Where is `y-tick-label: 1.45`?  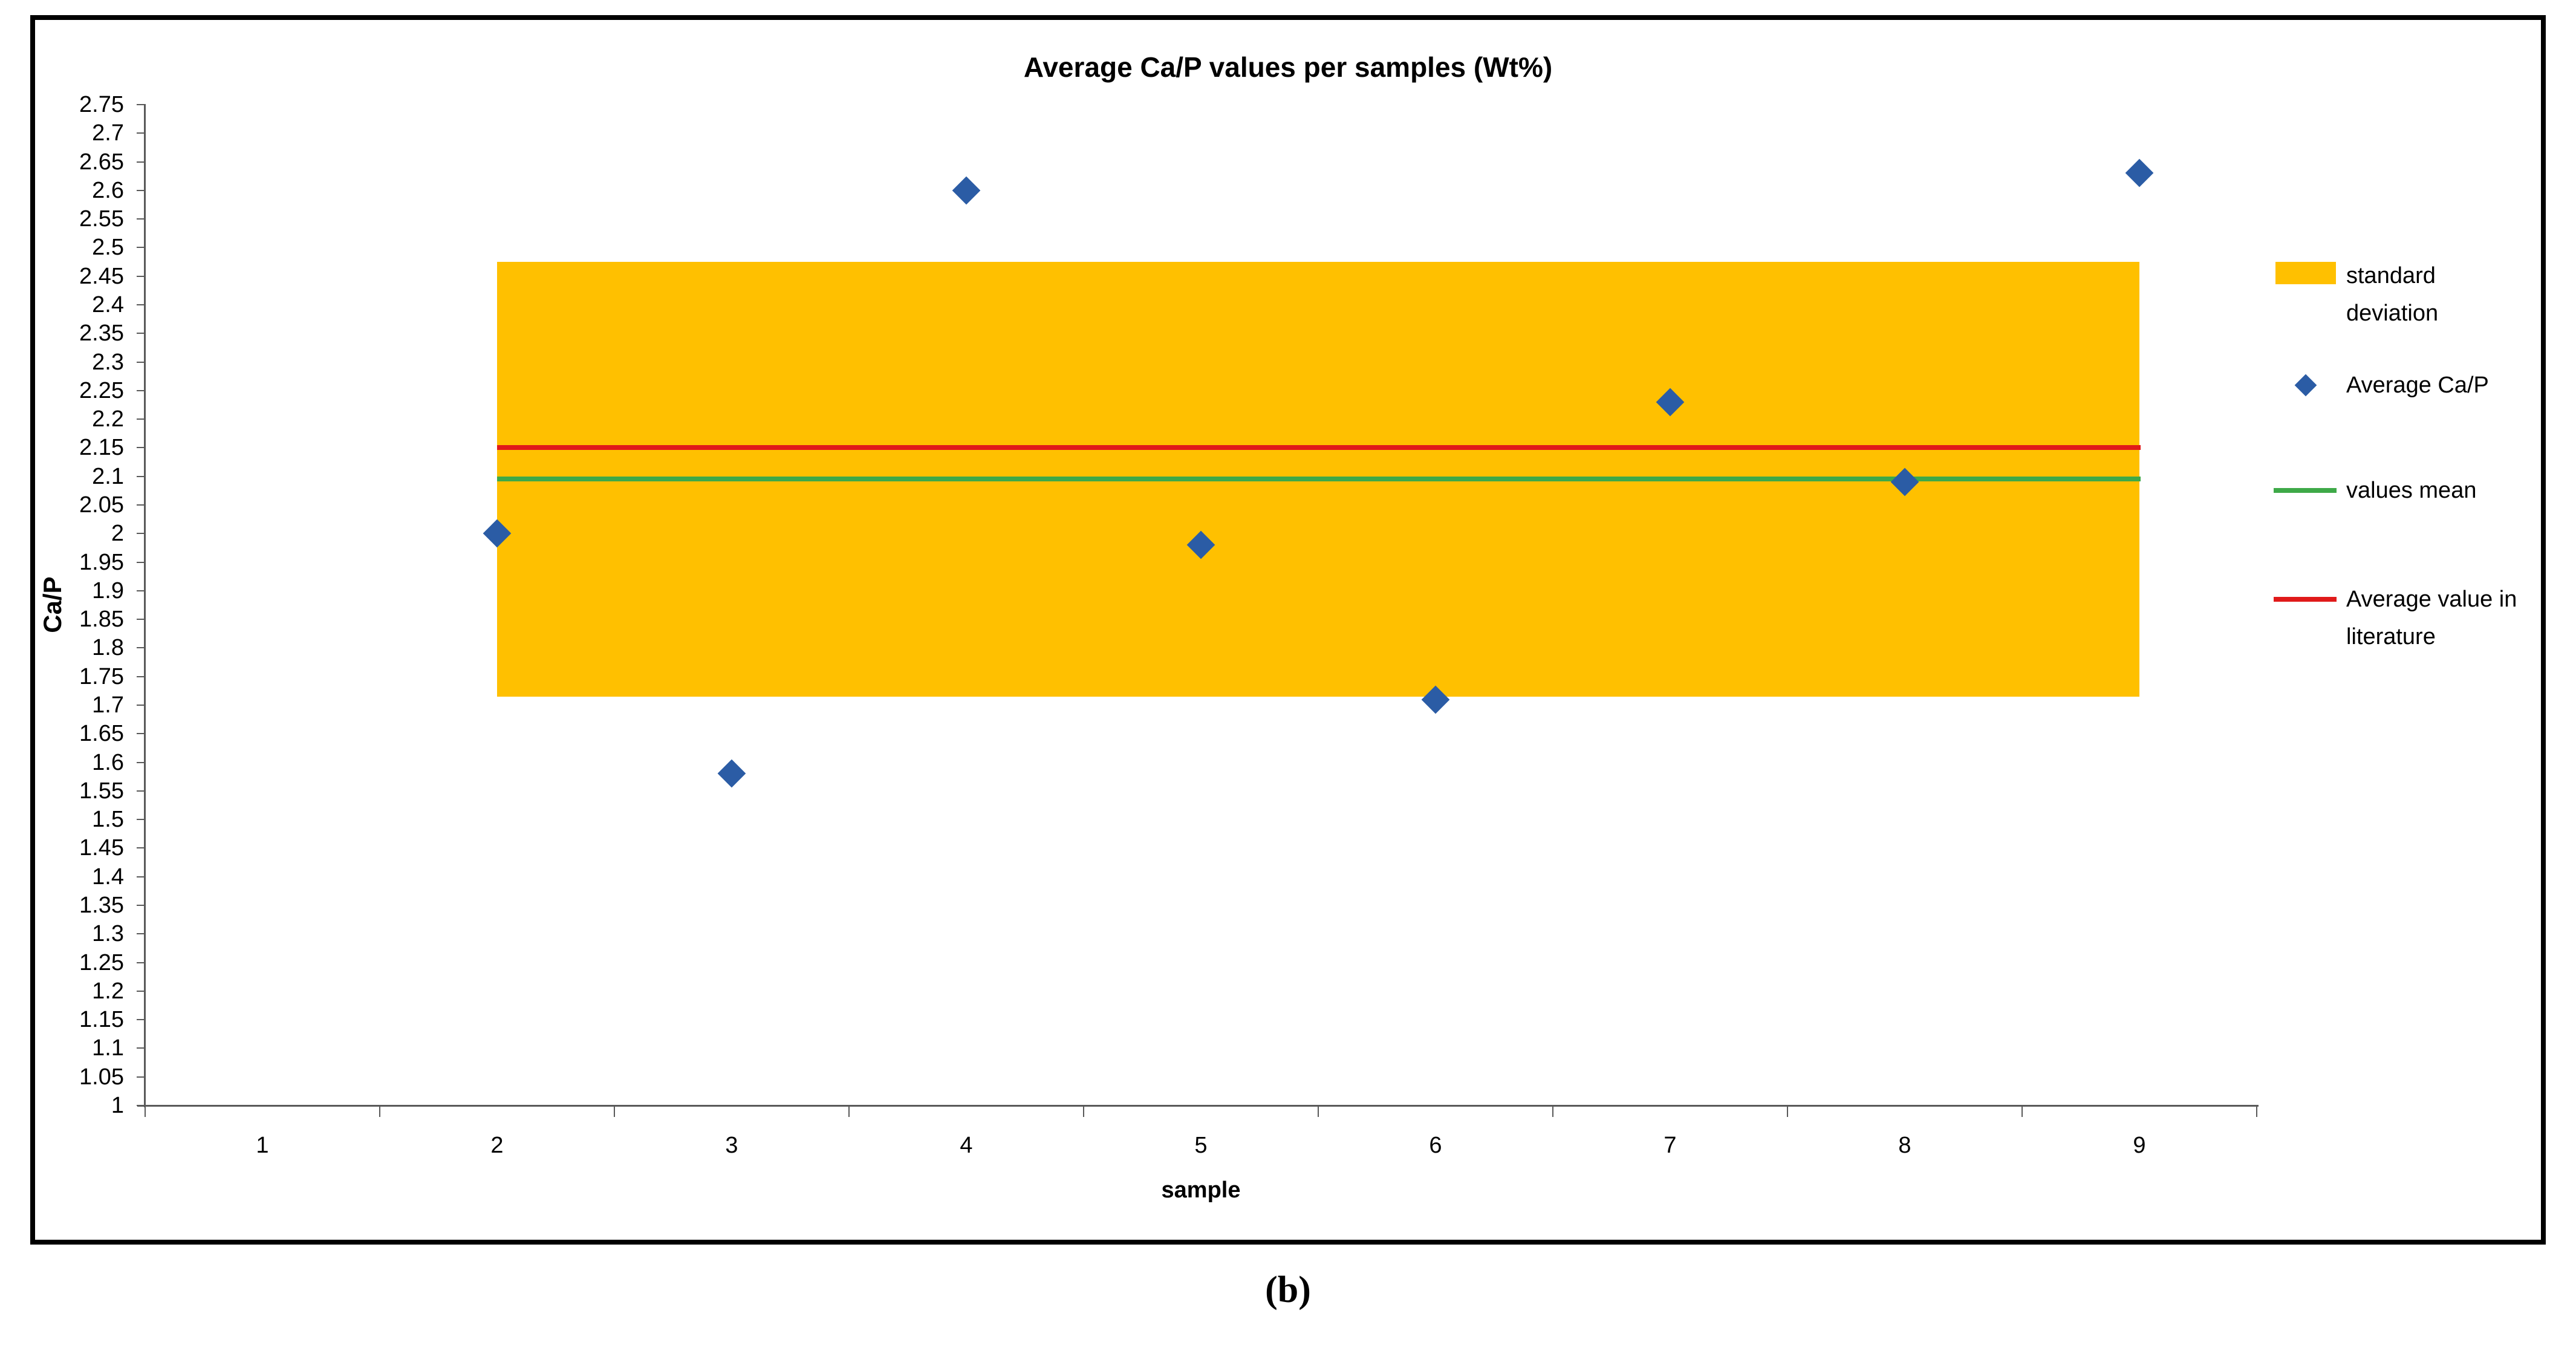 y-tick-label: 1.45 is located at coordinates (102, 848).